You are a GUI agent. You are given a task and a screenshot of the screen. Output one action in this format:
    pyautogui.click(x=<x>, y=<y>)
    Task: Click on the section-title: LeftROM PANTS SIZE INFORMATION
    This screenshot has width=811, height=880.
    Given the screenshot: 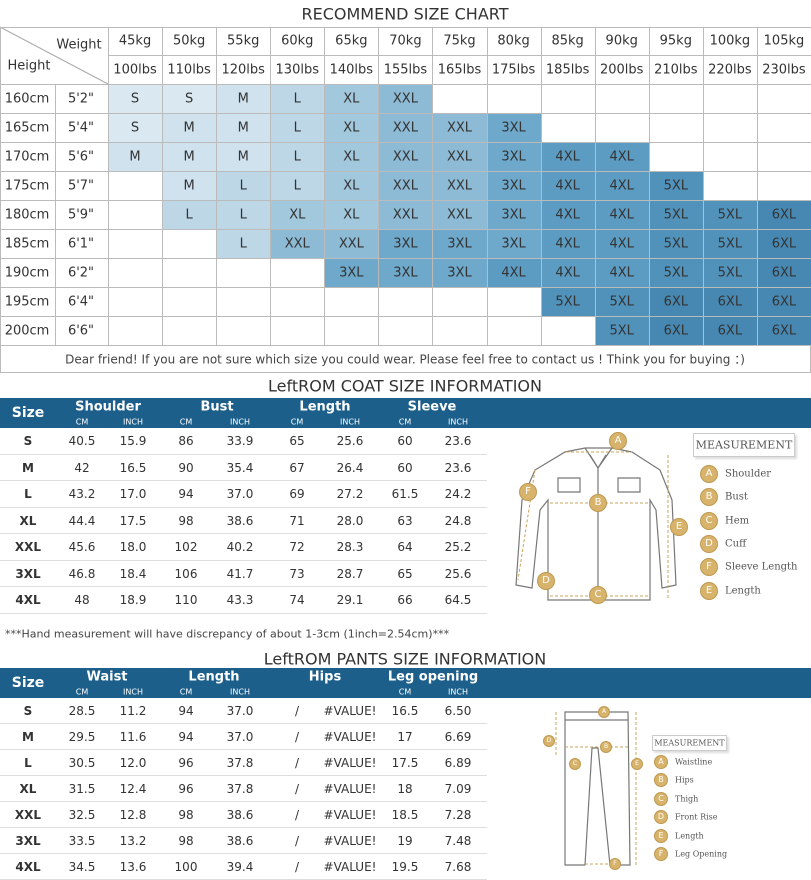 What is the action you would take?
    pyautogui.click(x=405, y=659)
    